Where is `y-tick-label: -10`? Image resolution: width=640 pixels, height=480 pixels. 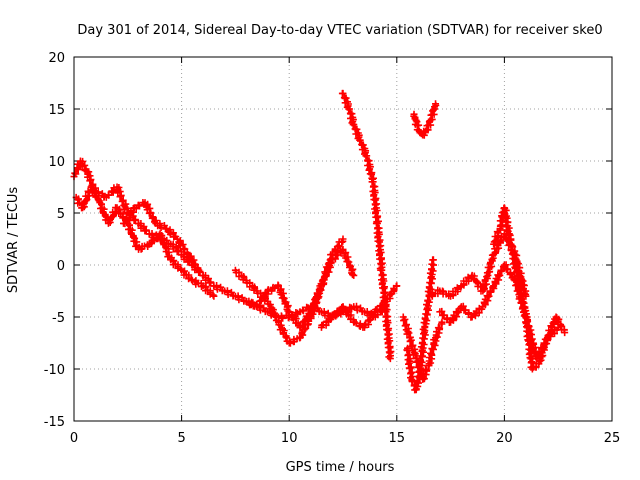
y-tick-label: -10 is located at coordinates (54, 370).